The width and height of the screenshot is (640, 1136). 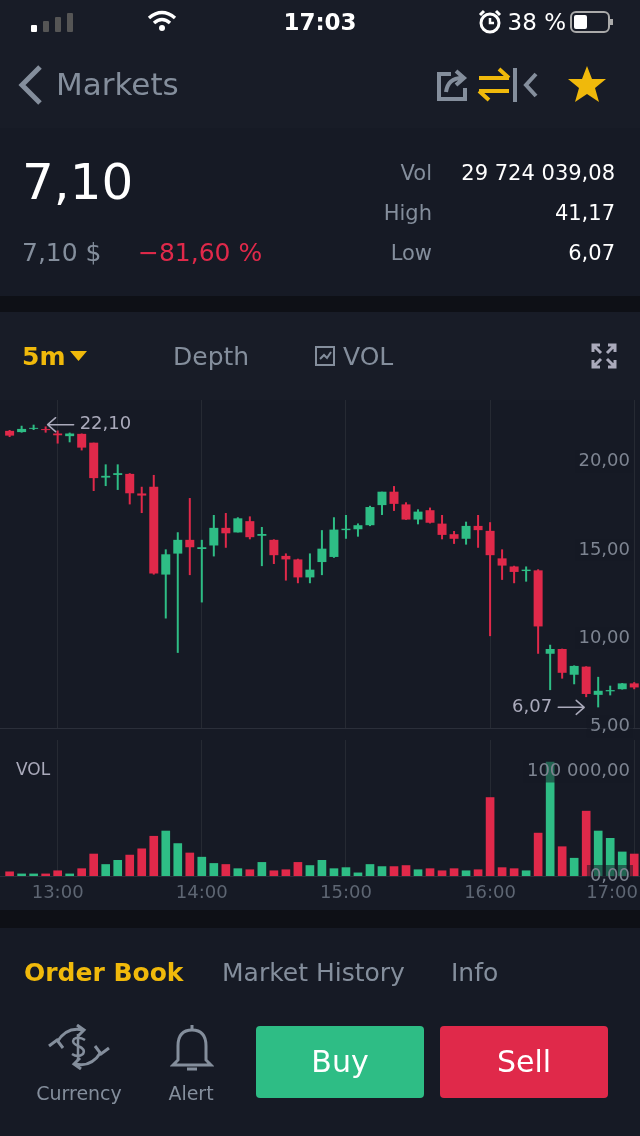 I want to click on y-tick-label: 10,00, so click(x=604, y=636).